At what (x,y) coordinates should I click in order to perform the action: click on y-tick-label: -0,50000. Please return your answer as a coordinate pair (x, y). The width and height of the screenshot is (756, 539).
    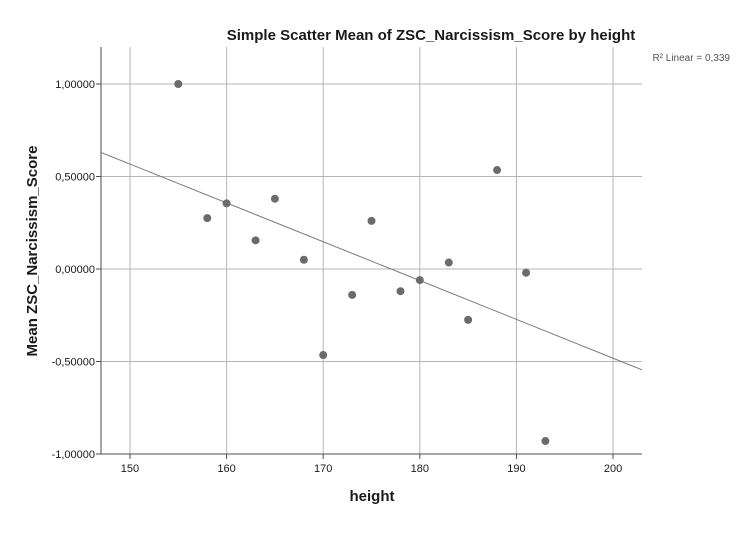
    Looking at the image, I should click on (73, 363).